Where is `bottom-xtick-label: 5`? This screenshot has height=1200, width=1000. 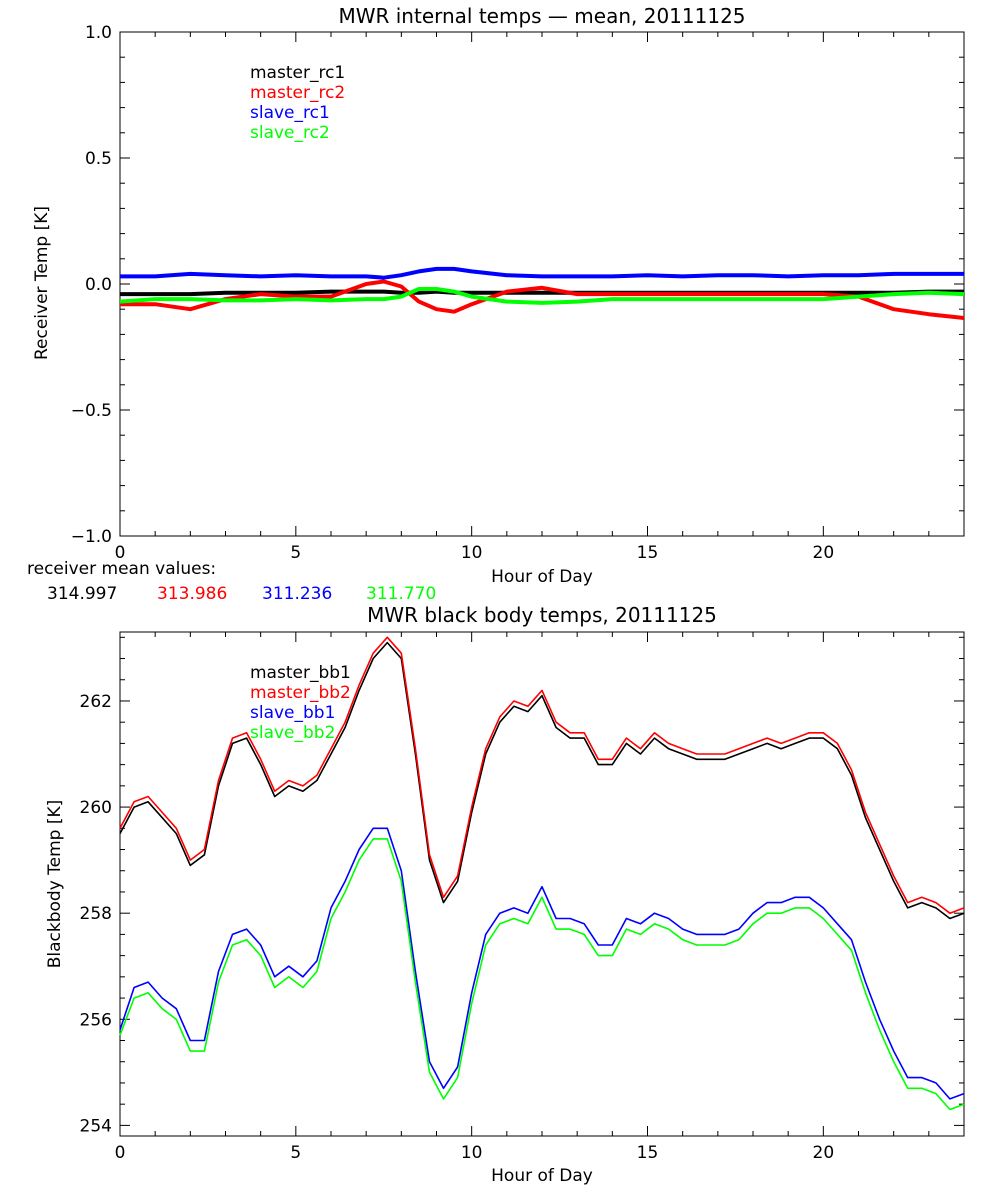 bottom-xtick-label: 5 is located at coordinates (295, 1153).